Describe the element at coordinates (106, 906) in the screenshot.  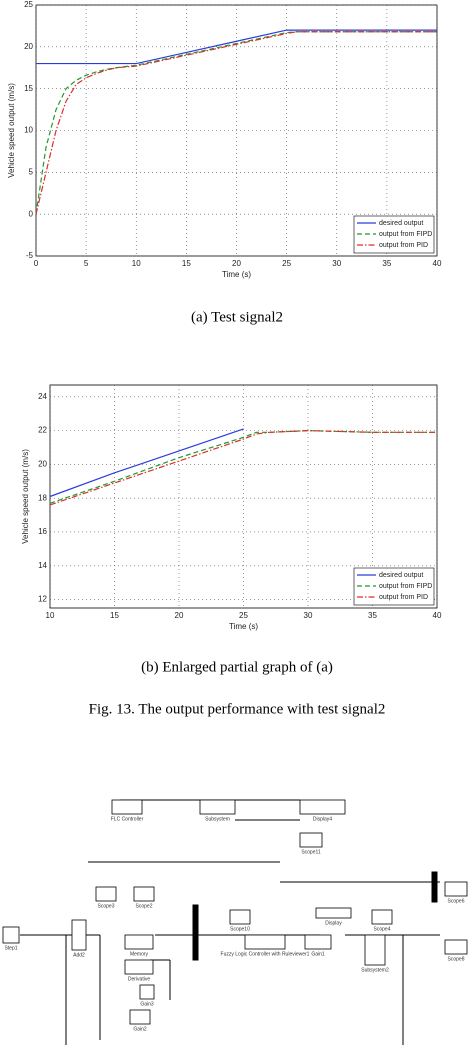
I see `block-label: Scope3` at that location.